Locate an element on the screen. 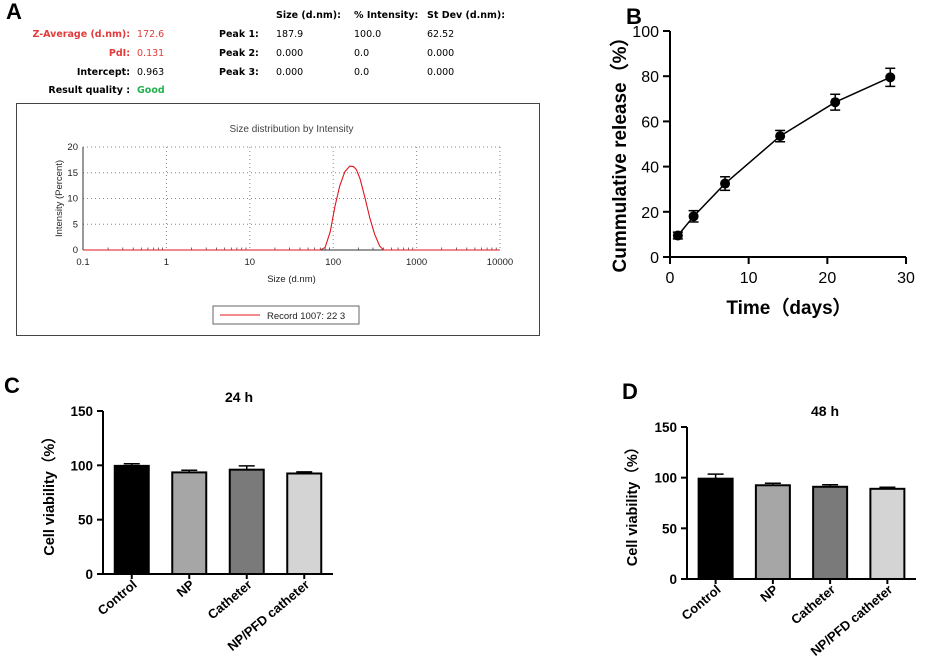 This screenshot has width=934, height=663. intercept-value: 0.963 is located at coordinates (151, 72).